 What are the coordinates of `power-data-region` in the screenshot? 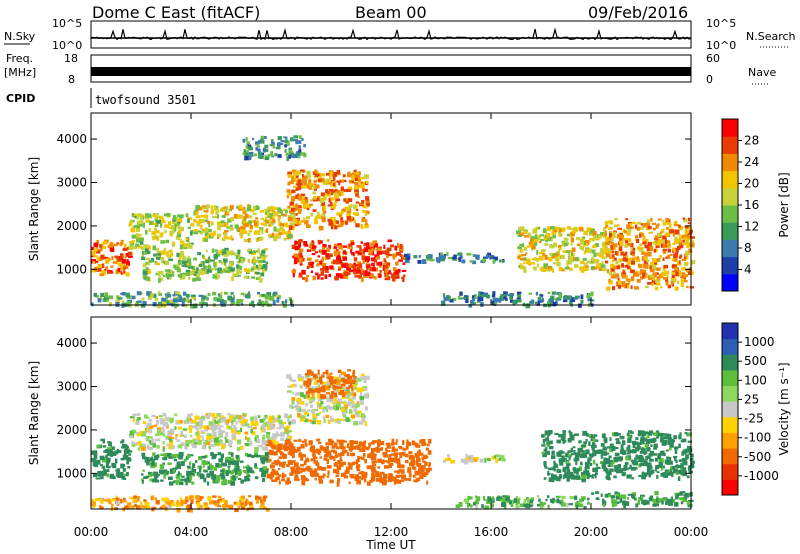 It's located at (205, 265).